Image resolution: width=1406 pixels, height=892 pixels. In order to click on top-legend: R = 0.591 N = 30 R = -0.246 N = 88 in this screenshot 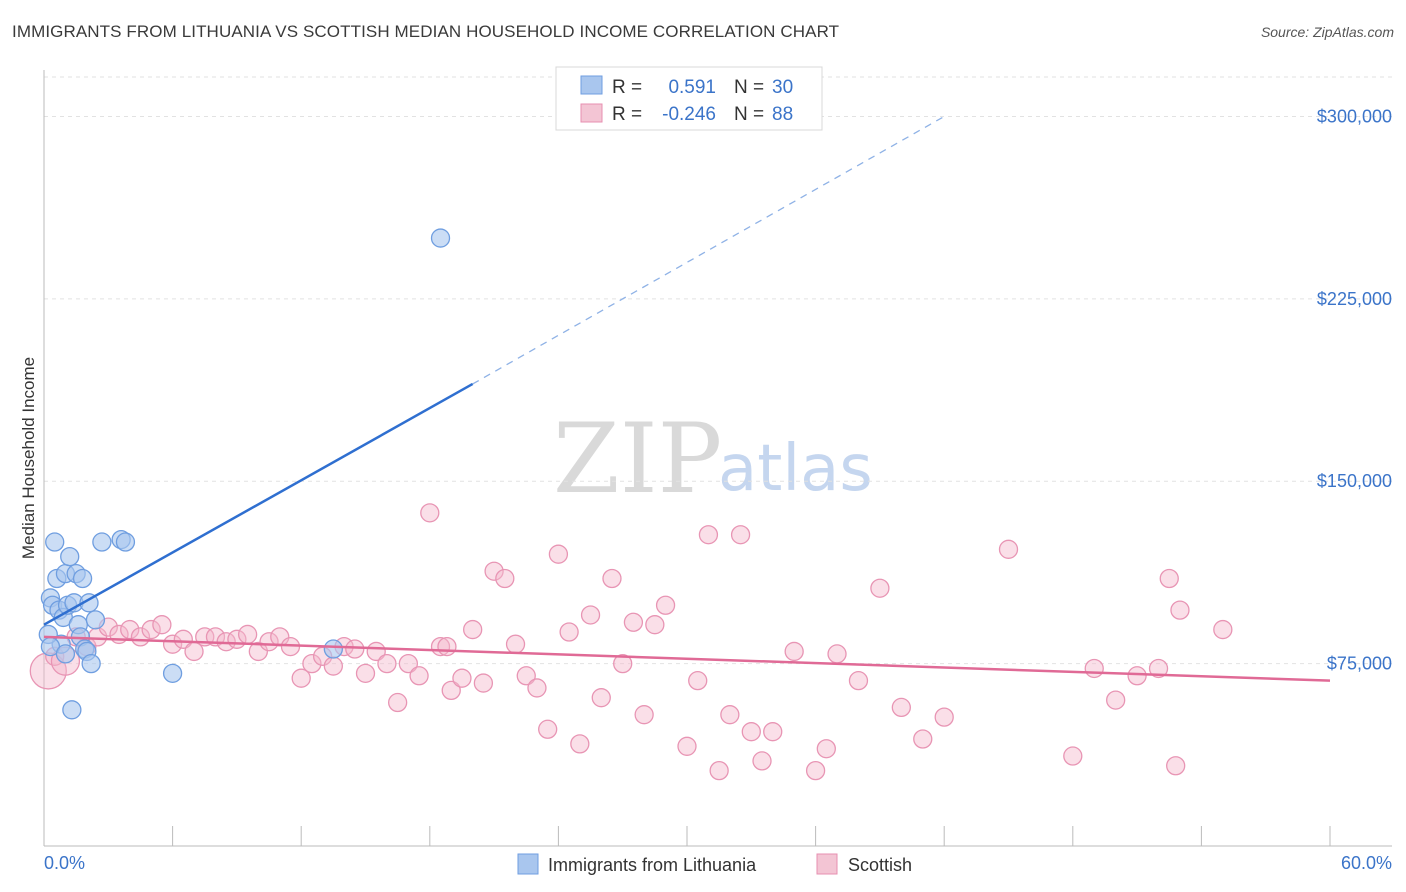, I will do `click(689, 98)`.